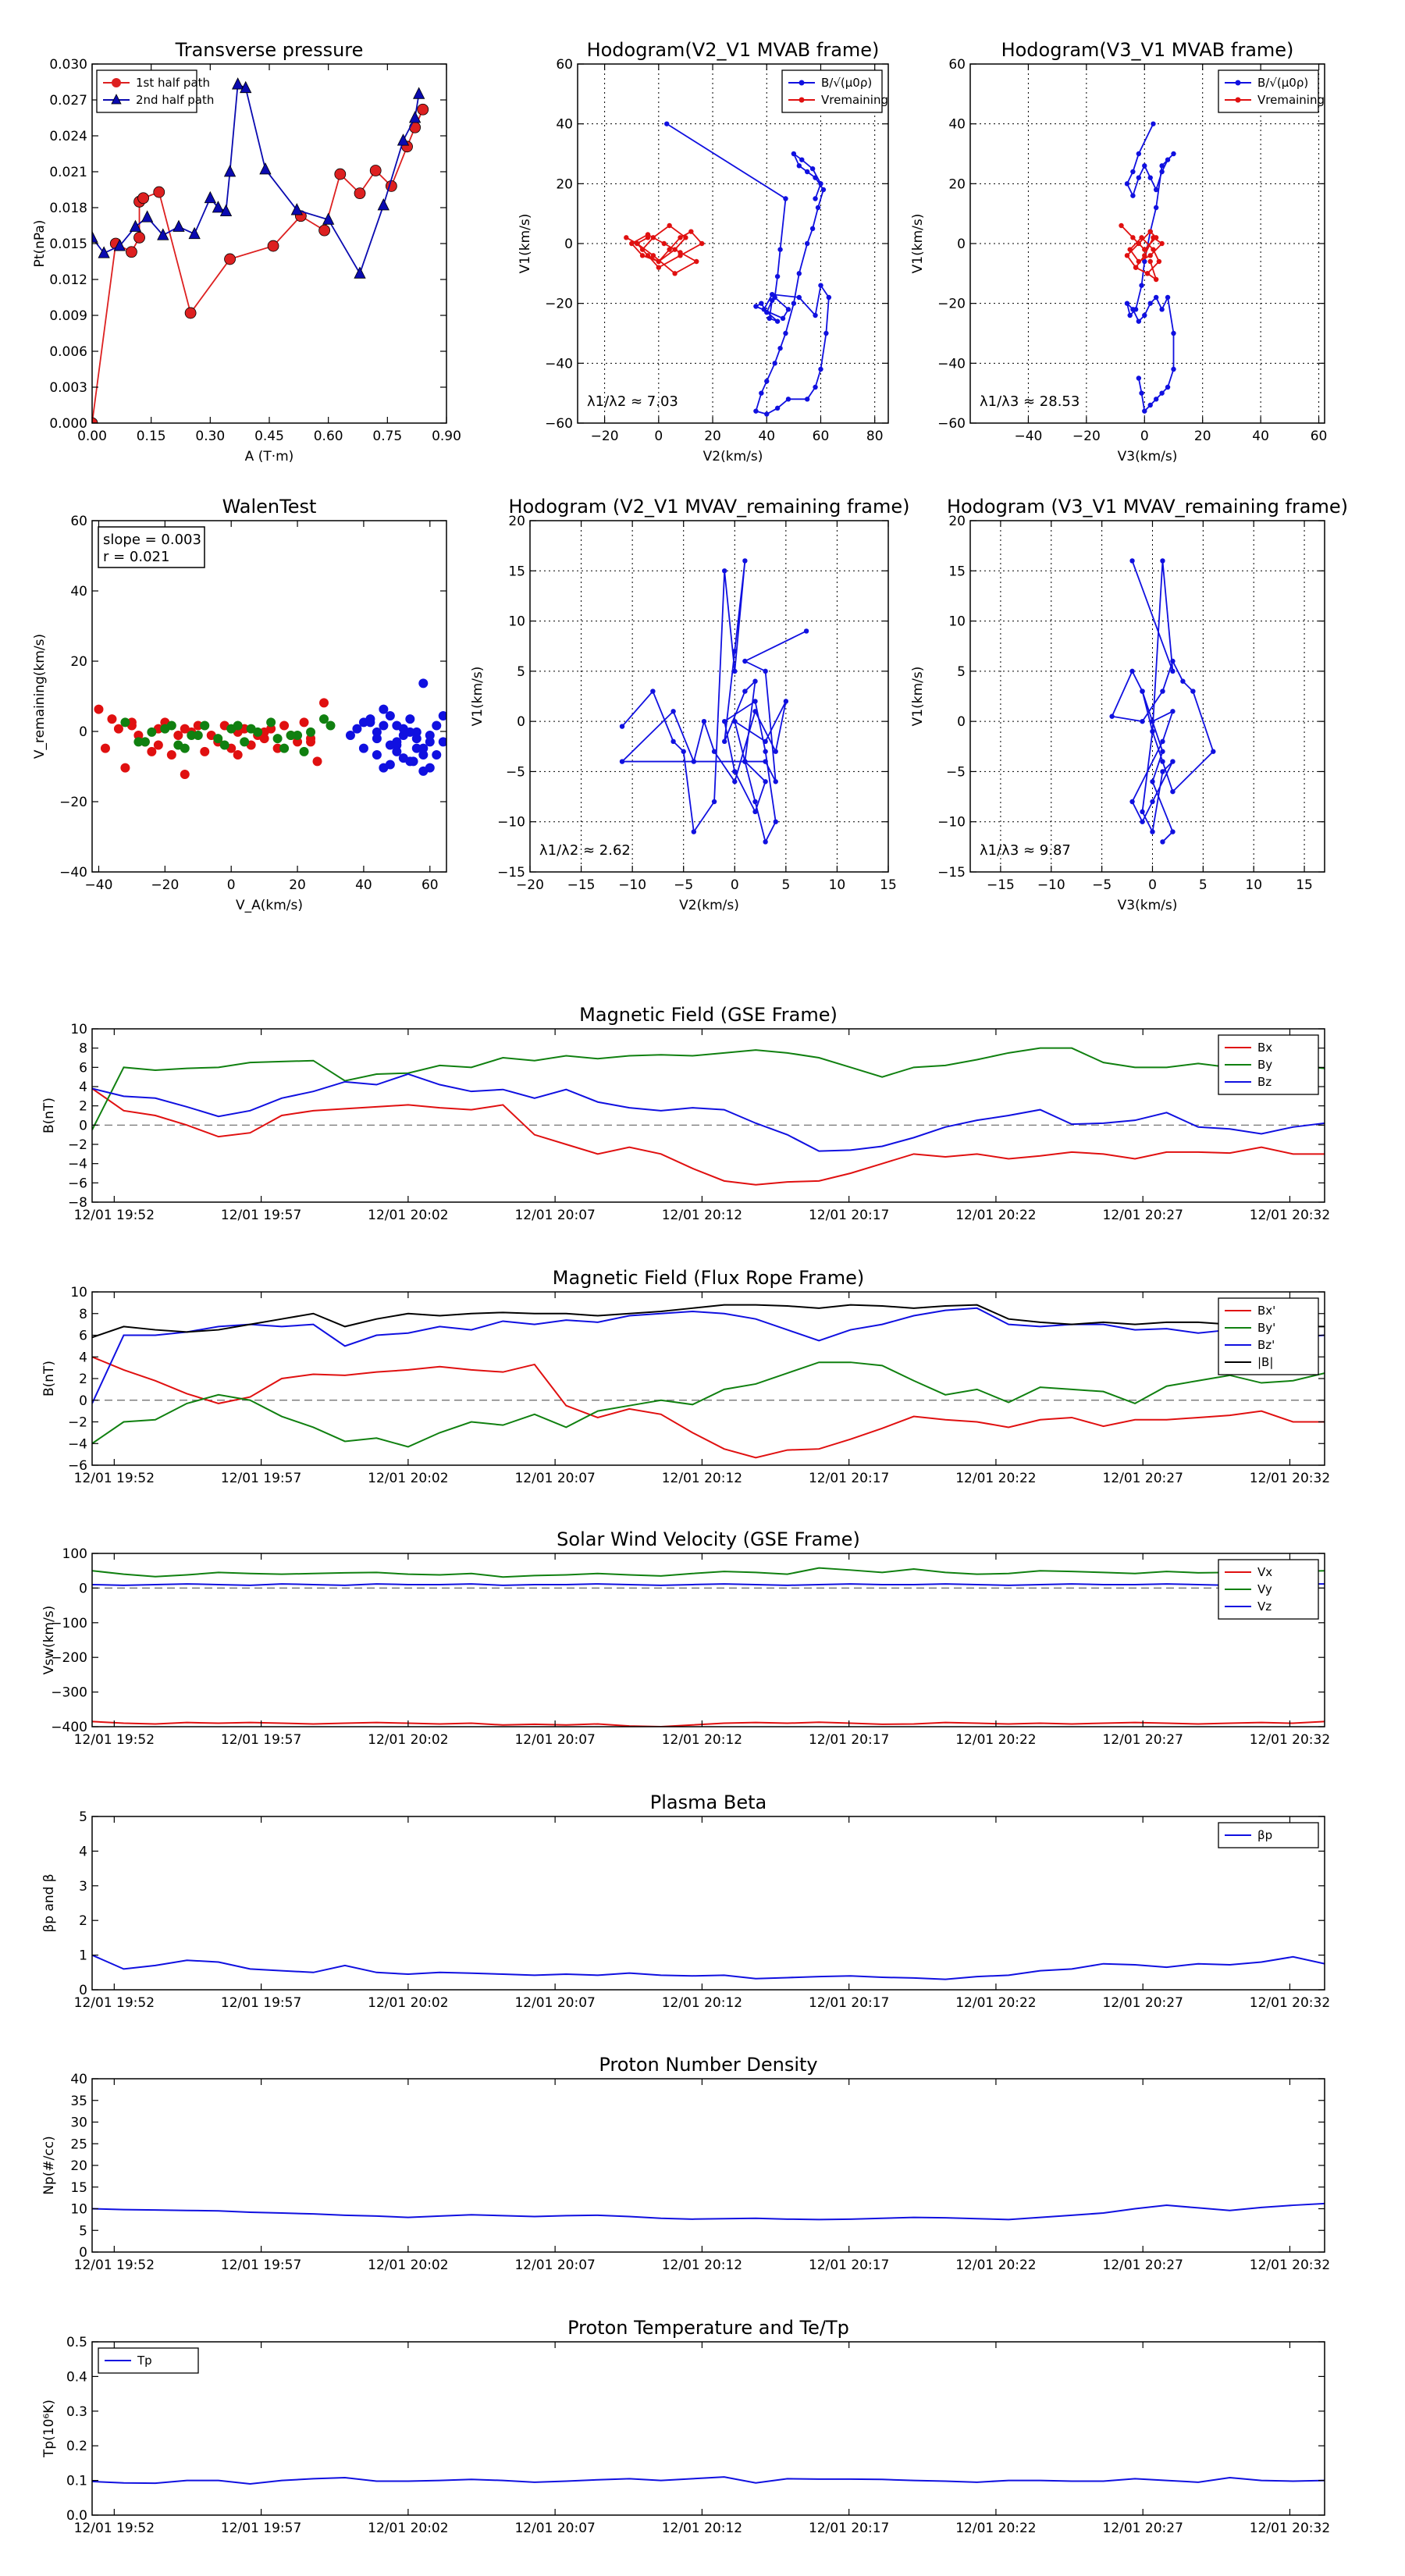  What do you see at coordinates (114, 2003) in the screenshot?
I see `x-tick-label: 12/01 19:52` at bounding box center [114, 2003].